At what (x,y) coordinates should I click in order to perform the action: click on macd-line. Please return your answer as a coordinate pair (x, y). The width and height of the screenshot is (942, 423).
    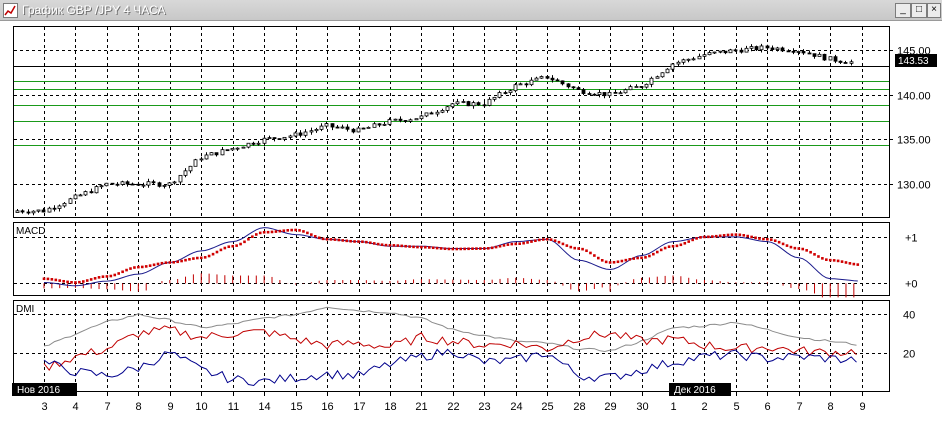
    Looking at the image, I should click on (450, 257).